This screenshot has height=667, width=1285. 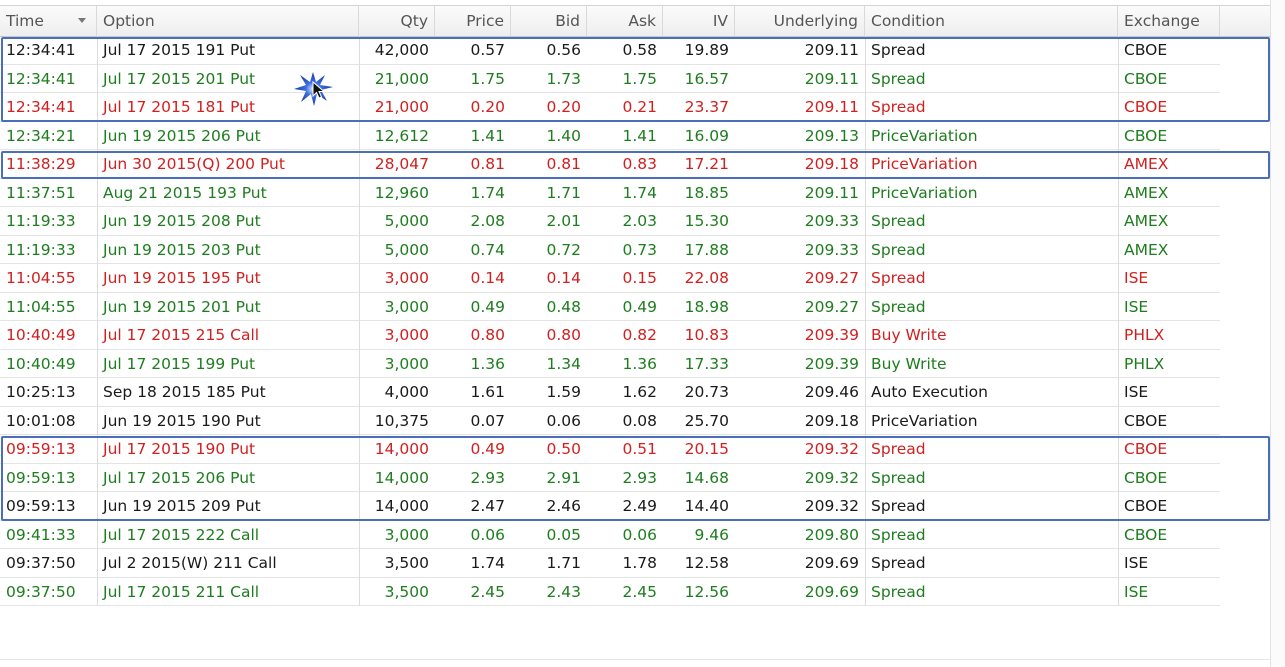 I want to click on cell-underlying: 209.69, so click(x=800, y=592).